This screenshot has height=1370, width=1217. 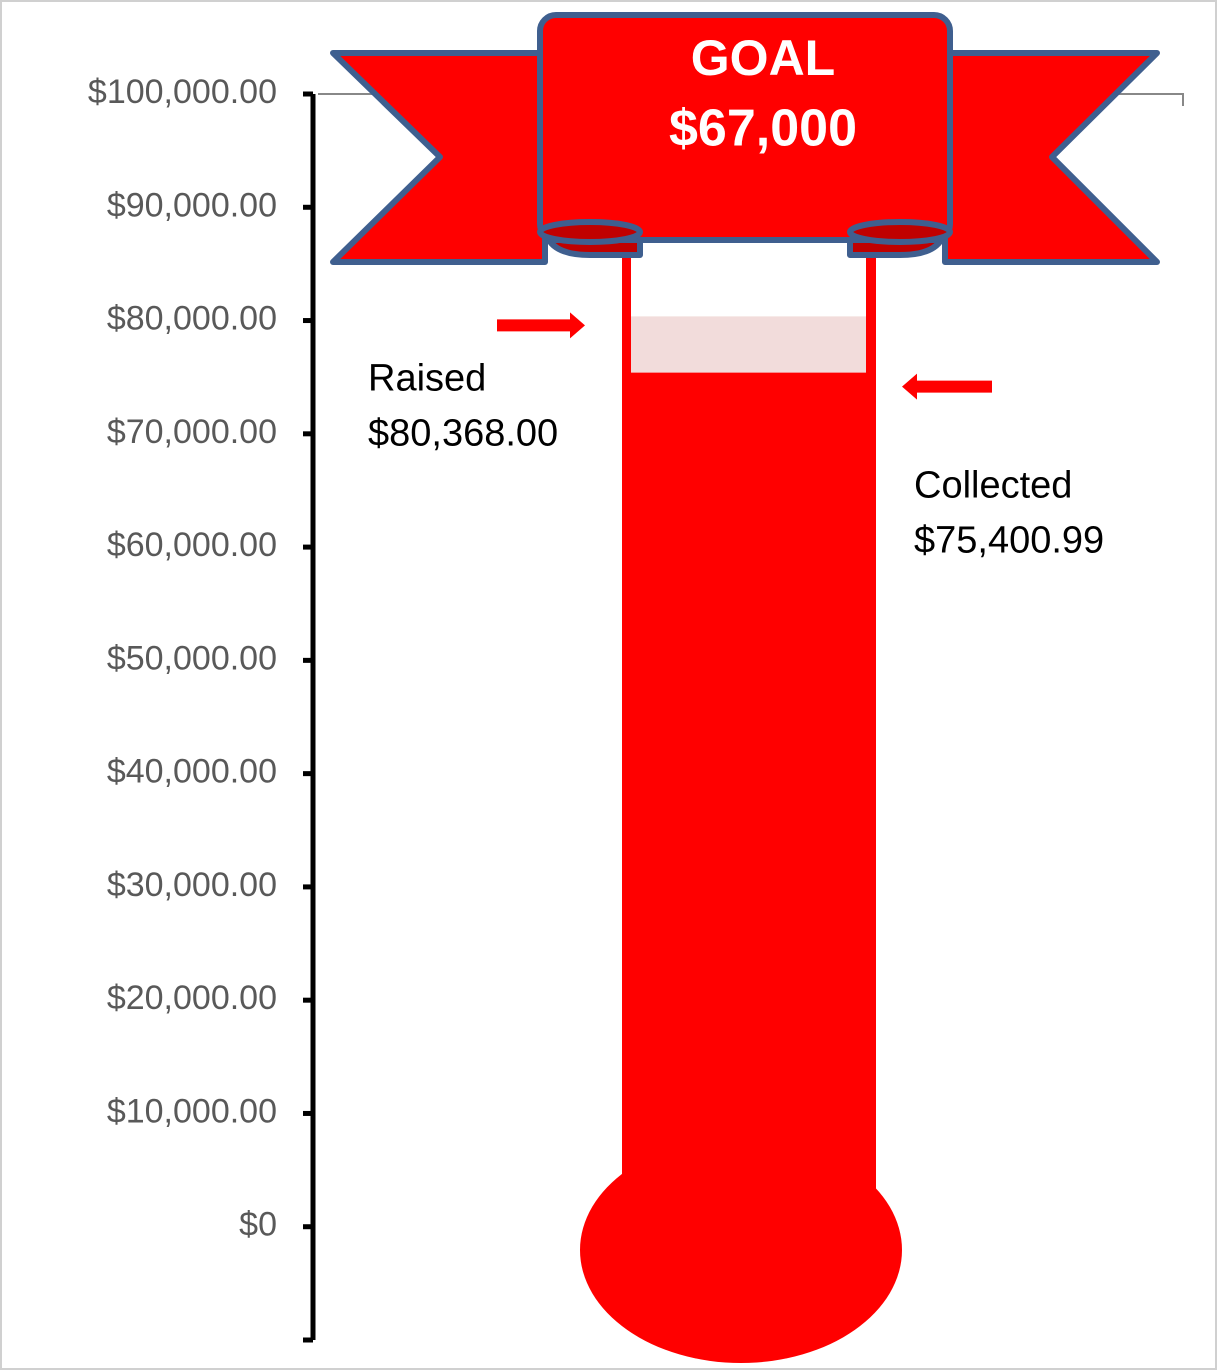 What do you see at coordinates (192, 885) in the screenshot?
I see `y-tick-label: $30,000.00` at bounding box center [192, 885].